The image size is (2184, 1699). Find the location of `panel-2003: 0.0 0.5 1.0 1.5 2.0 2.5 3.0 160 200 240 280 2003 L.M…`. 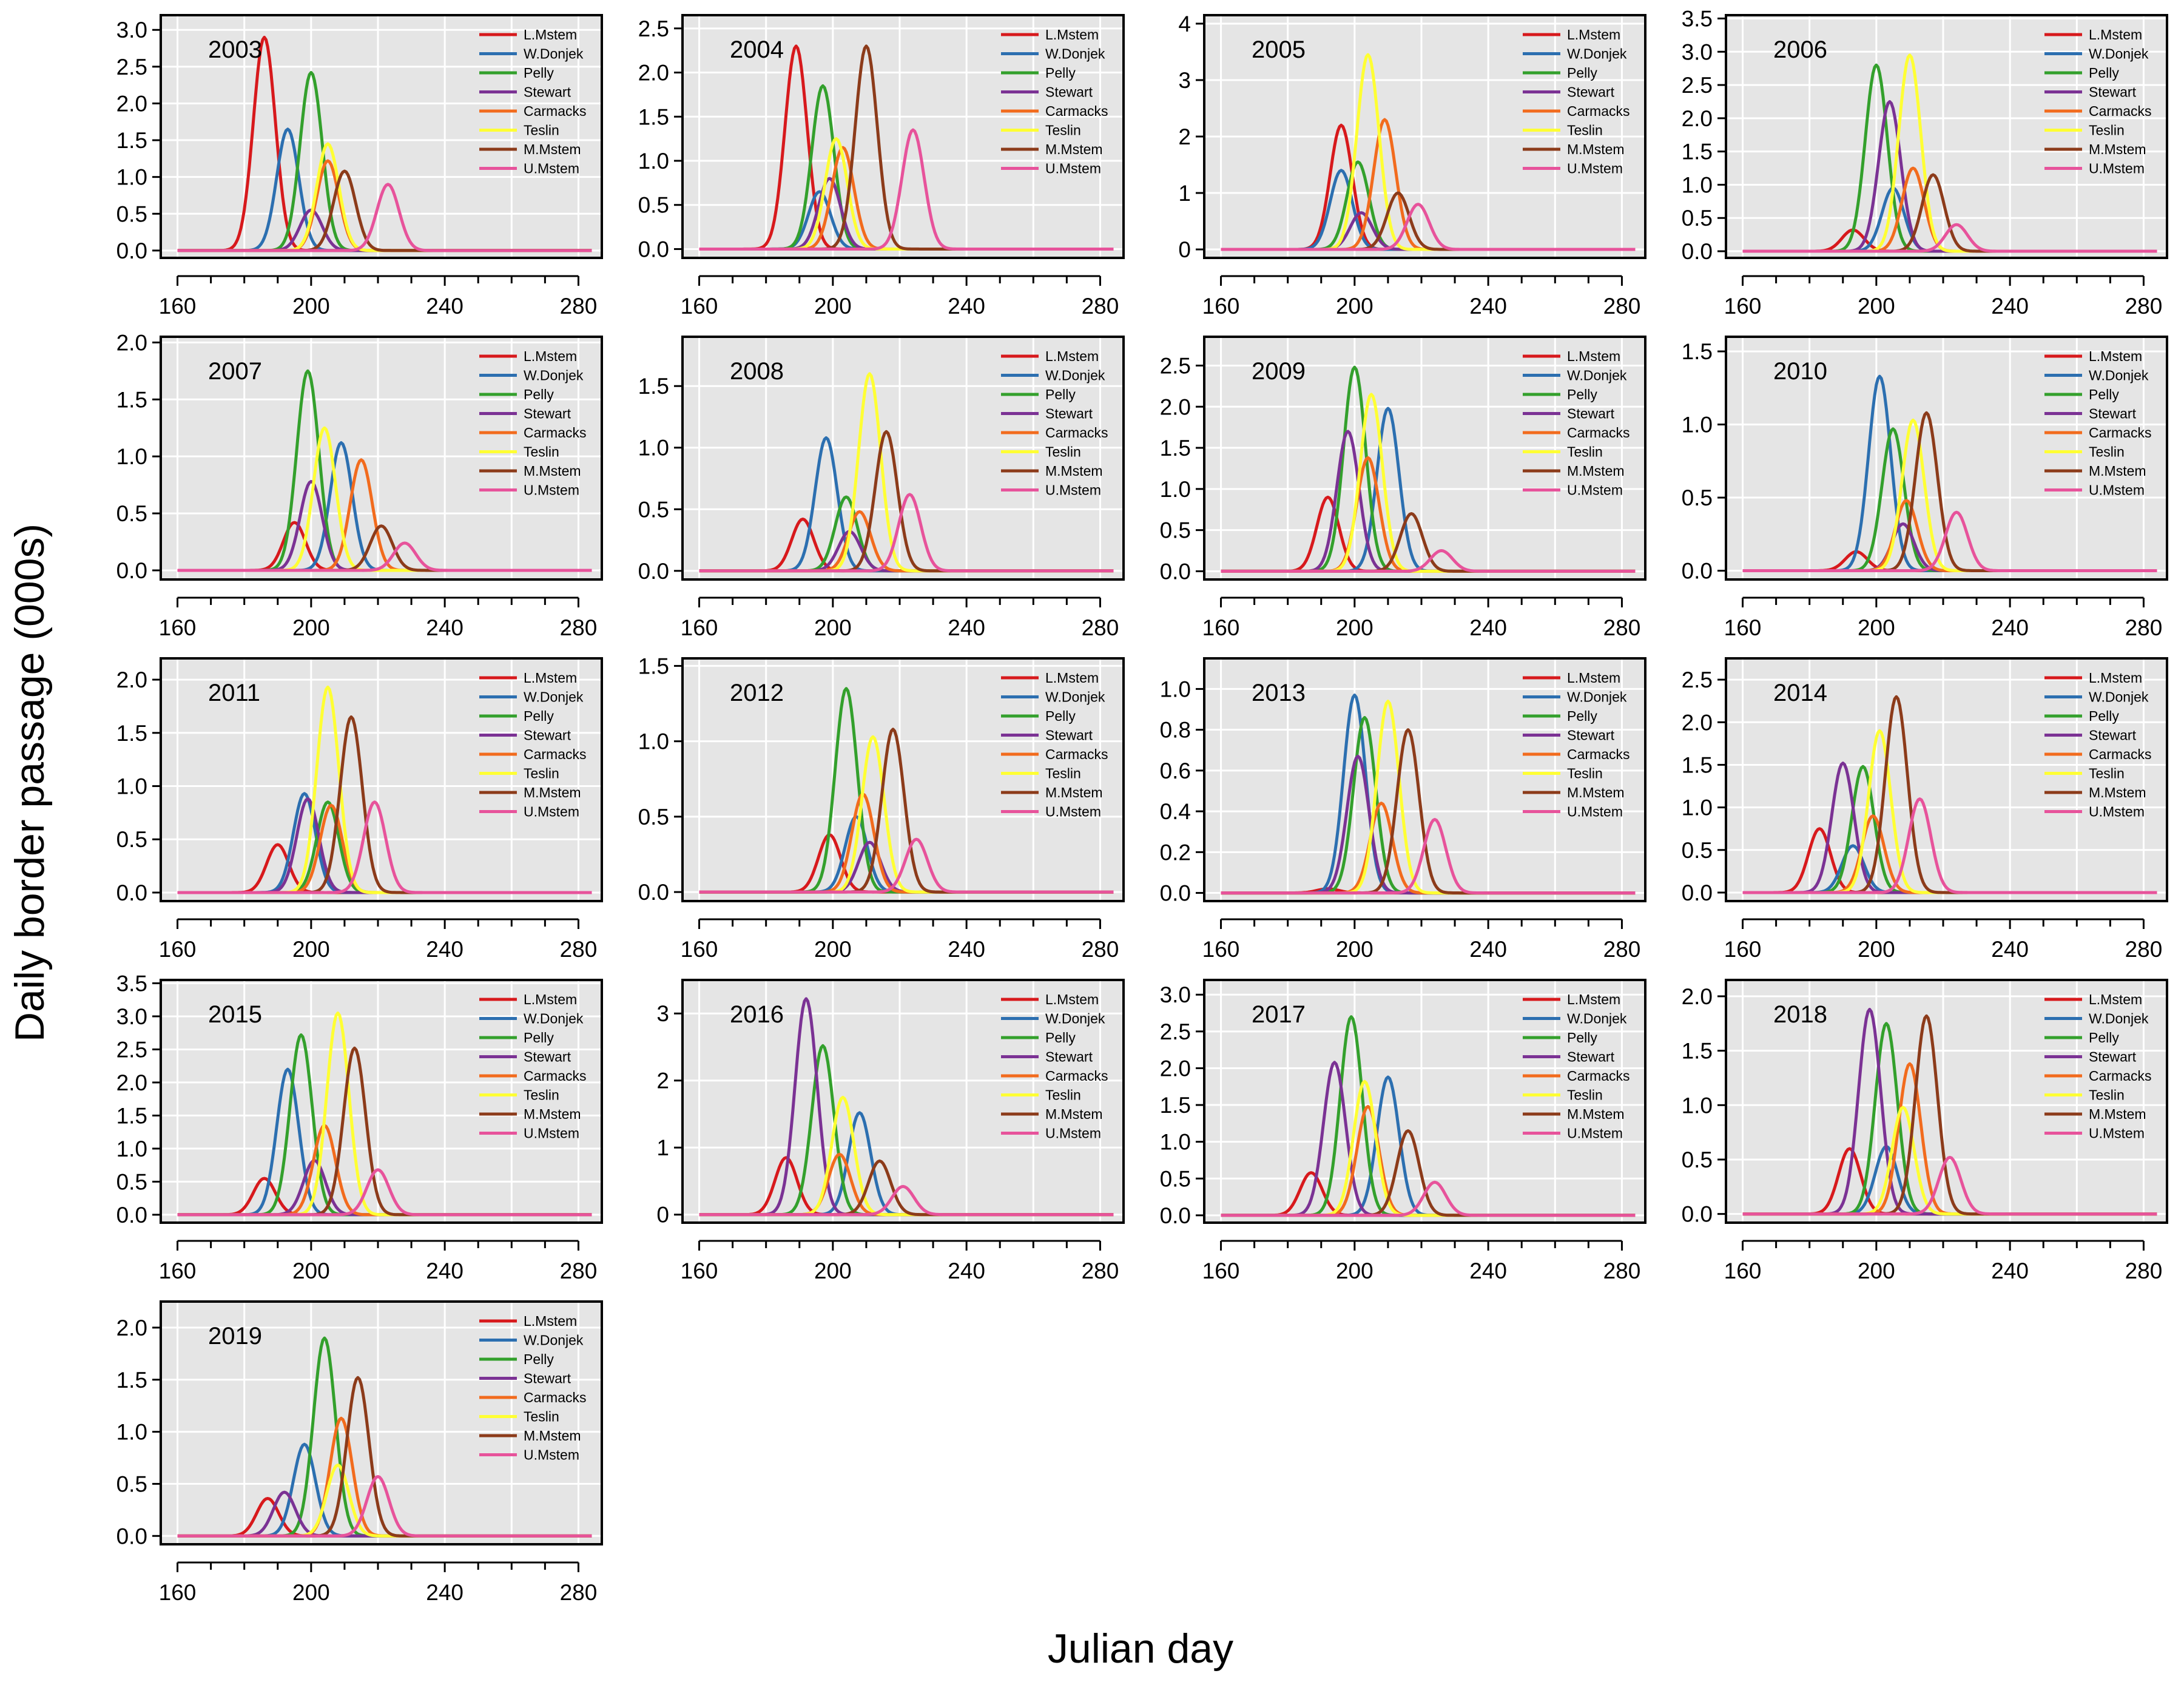

panel-2003: 0.0 0.5 1.0 1.5 2.0 2.5 3.0 160 200 240 280 2003 L.M… is located at coordinates (359, 166).